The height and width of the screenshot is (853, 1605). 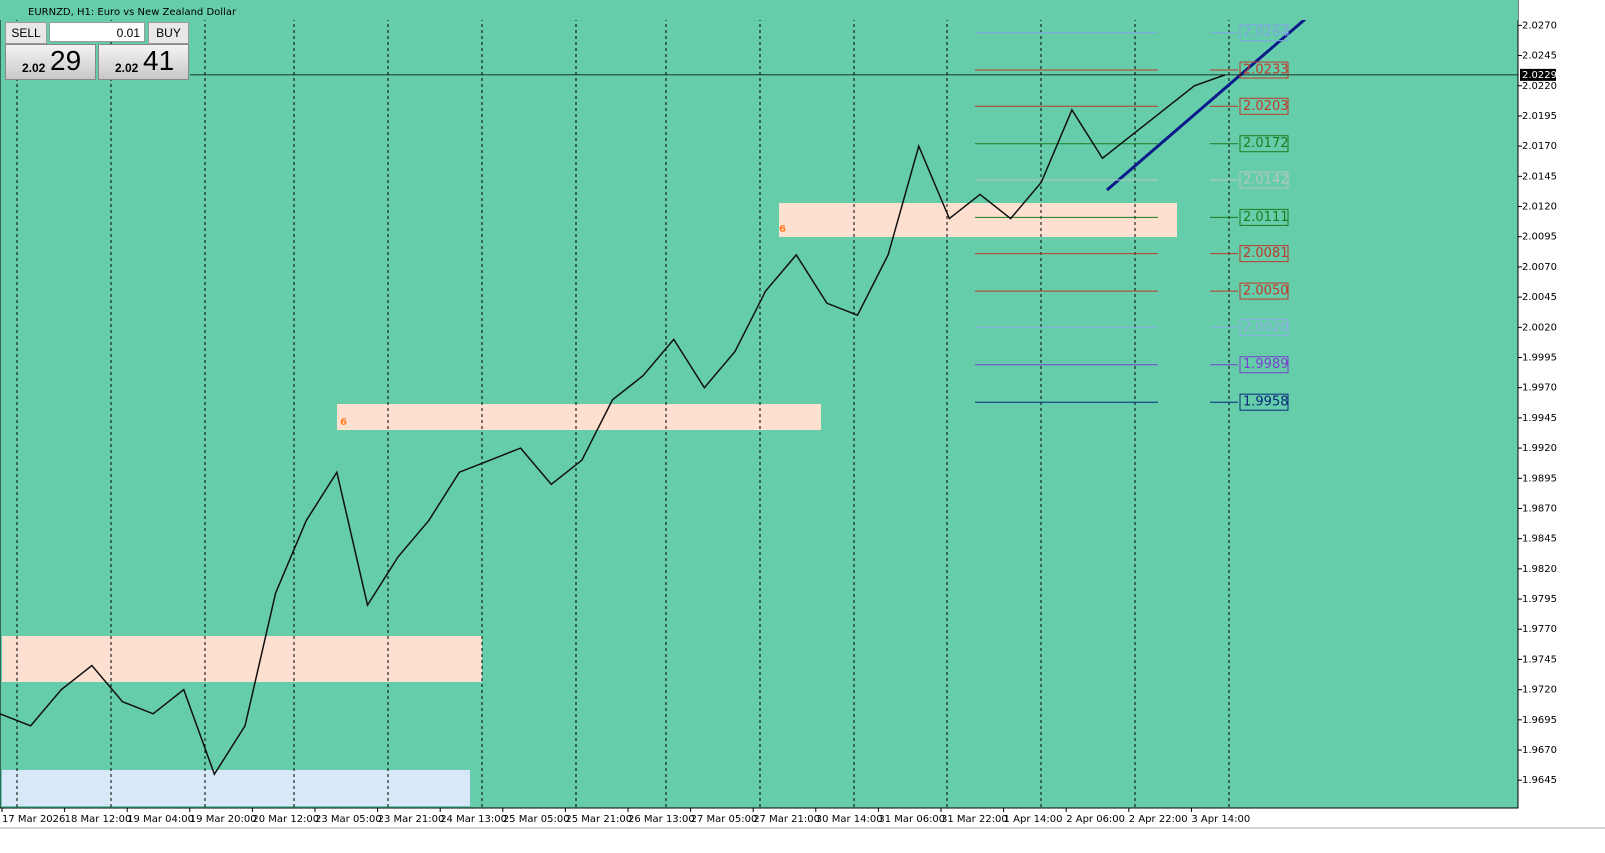 I want to click on level-label: 2.0172, so click(x=1266, y=143).